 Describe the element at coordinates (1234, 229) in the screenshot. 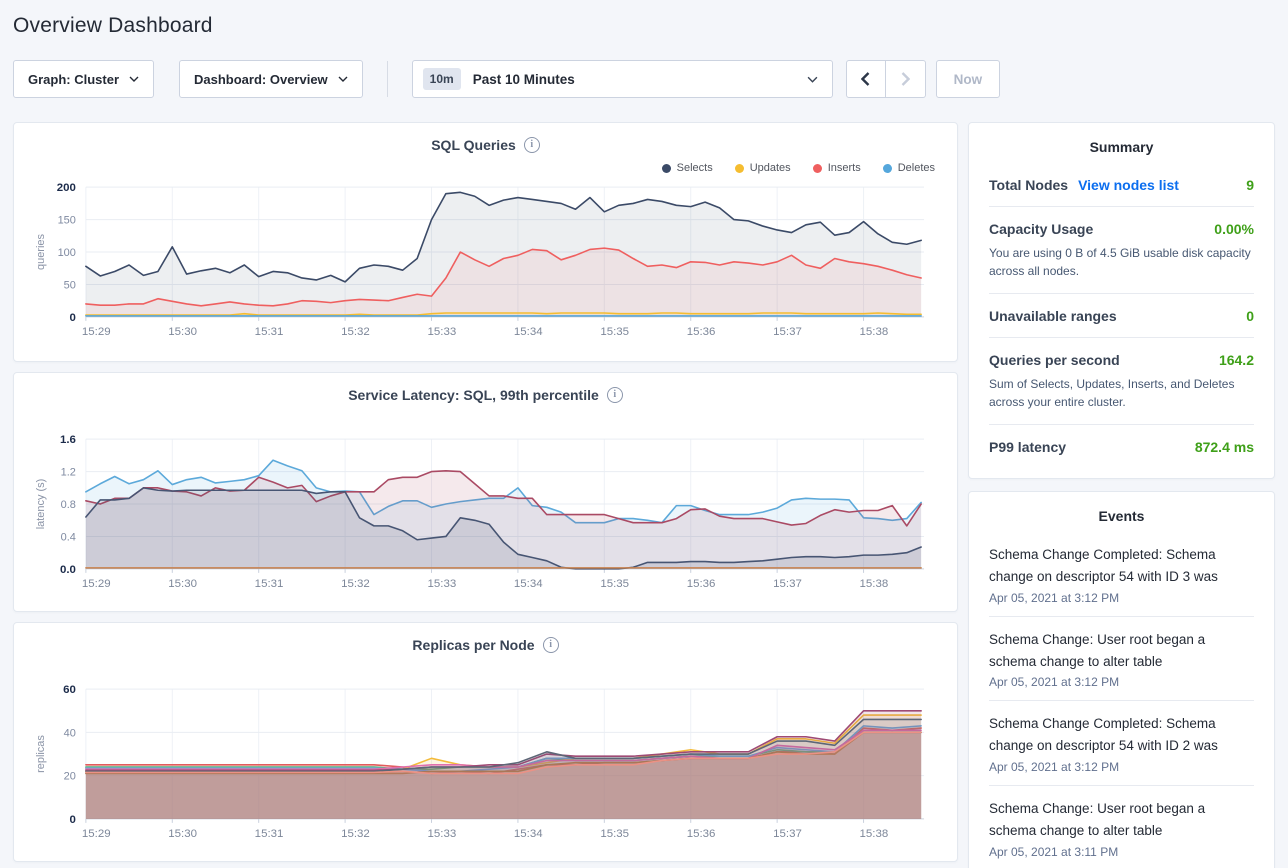

I see `summary-row-value: 0.00%` at that location.